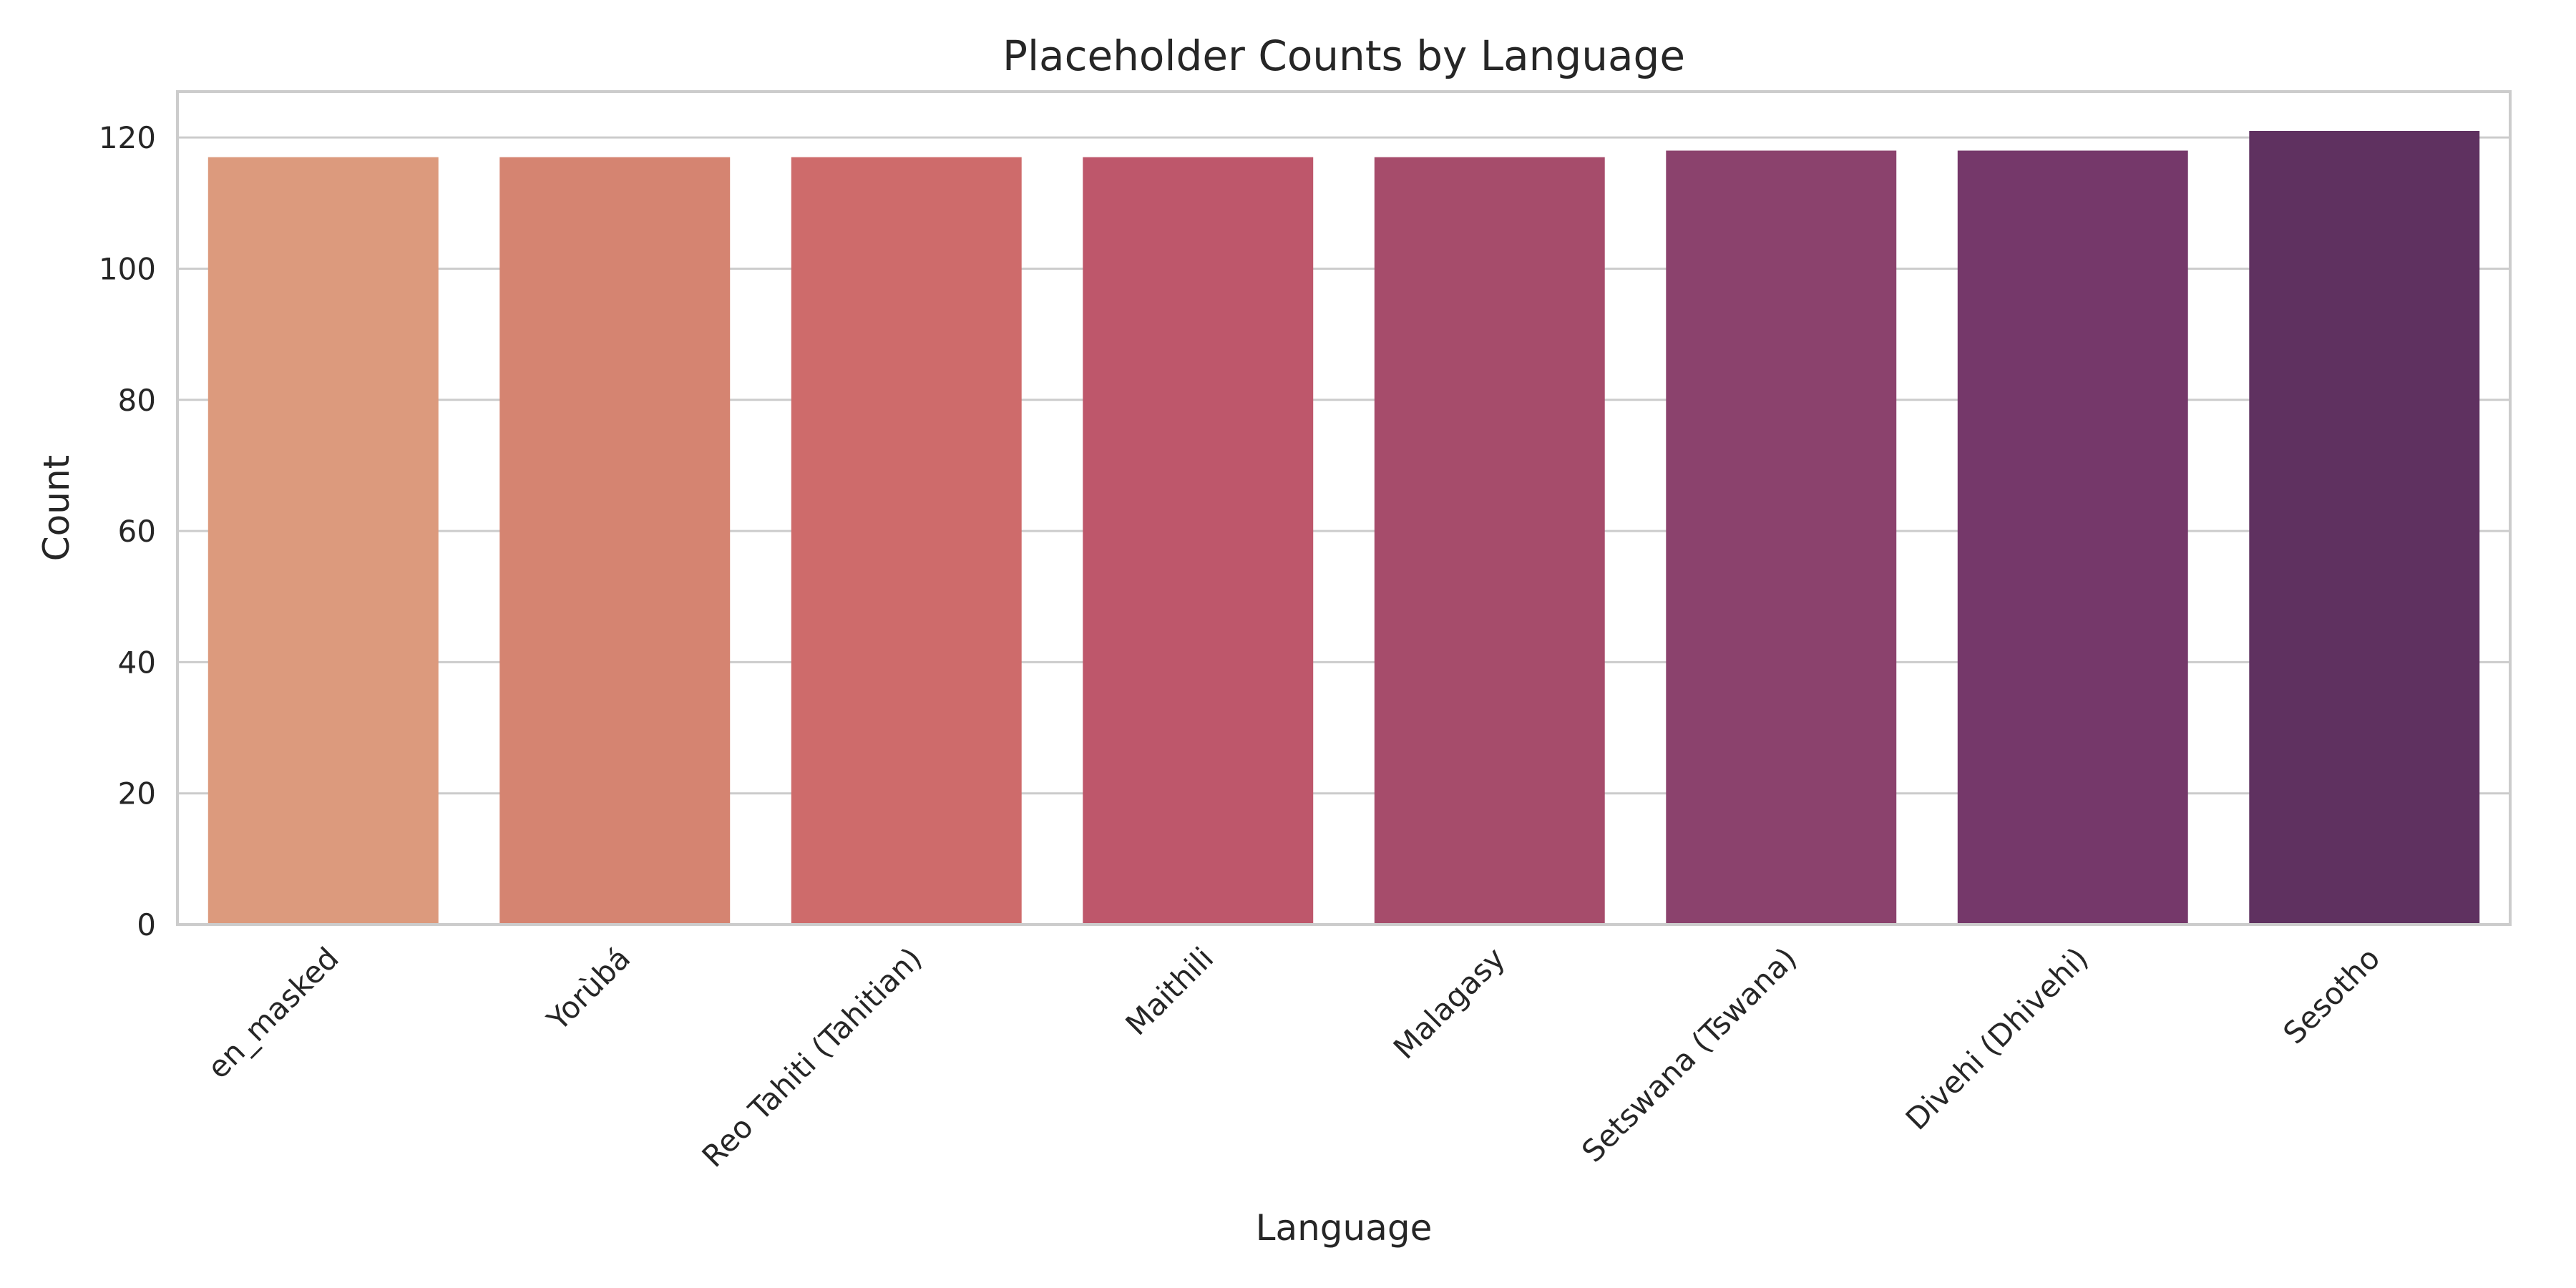 The height and width of the screenshot is (1288, 2576). Describe the element at coordinates (137, 793) in the screenshot. I see `y-tick-label: 20` at that location.